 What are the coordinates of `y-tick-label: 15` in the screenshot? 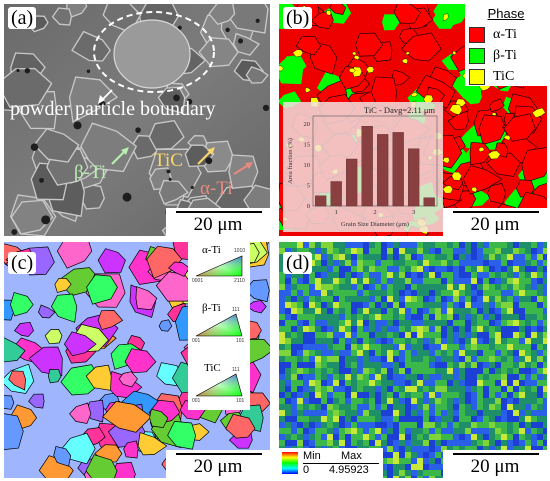 It's located at (307, 145).